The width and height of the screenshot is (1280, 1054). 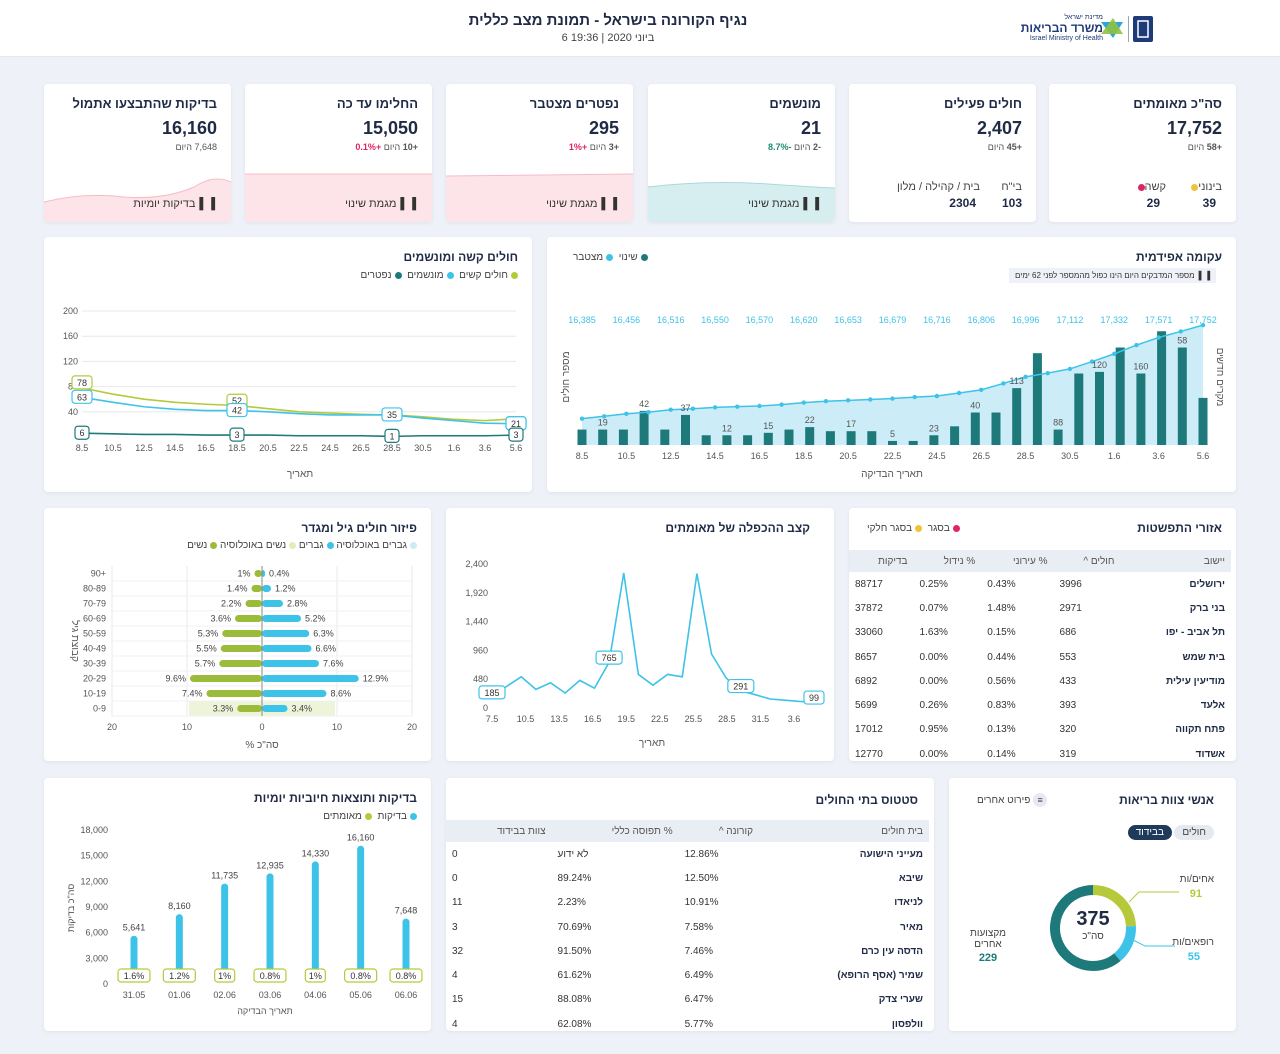 I want to click on column-header: יישוב, so click(x=1175, y=561).